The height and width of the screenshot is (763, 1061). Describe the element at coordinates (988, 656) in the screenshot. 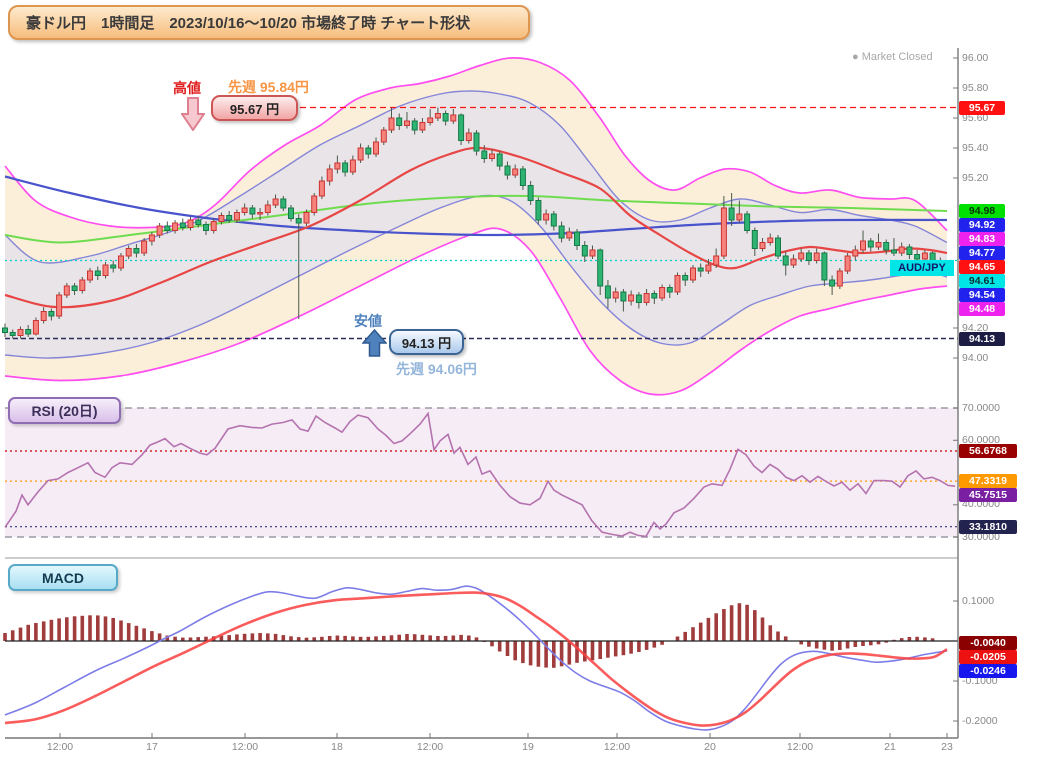

I see `price-badge: -0.0205` at that location.